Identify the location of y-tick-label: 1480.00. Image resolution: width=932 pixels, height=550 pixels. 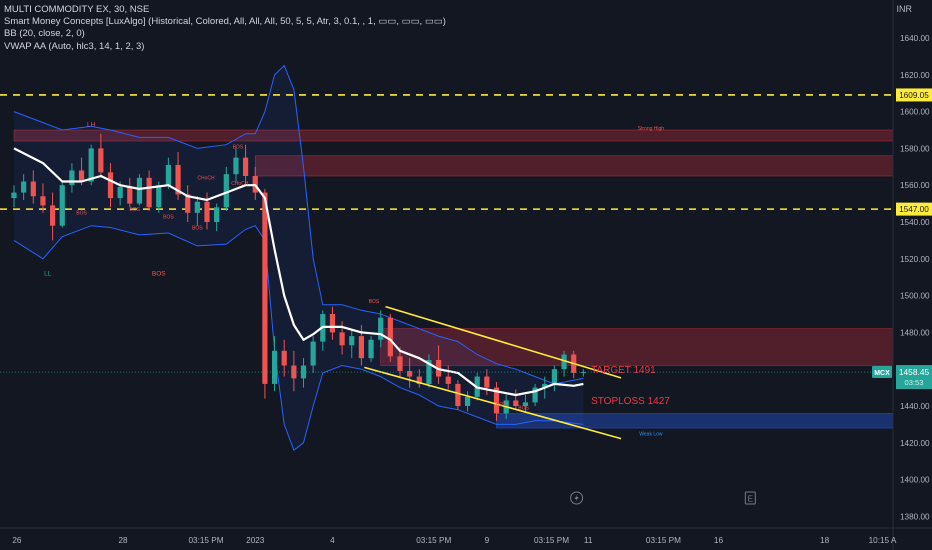
(915, 332).